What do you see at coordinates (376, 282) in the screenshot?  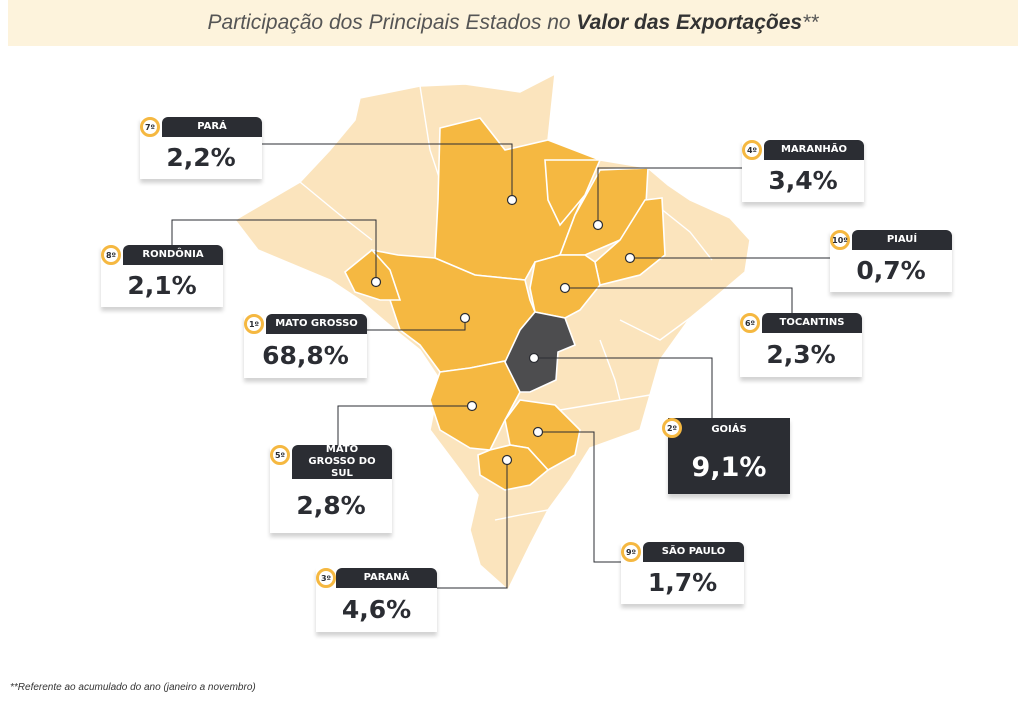 I see `anchor-rondonia` at bounding box center [376, 282].